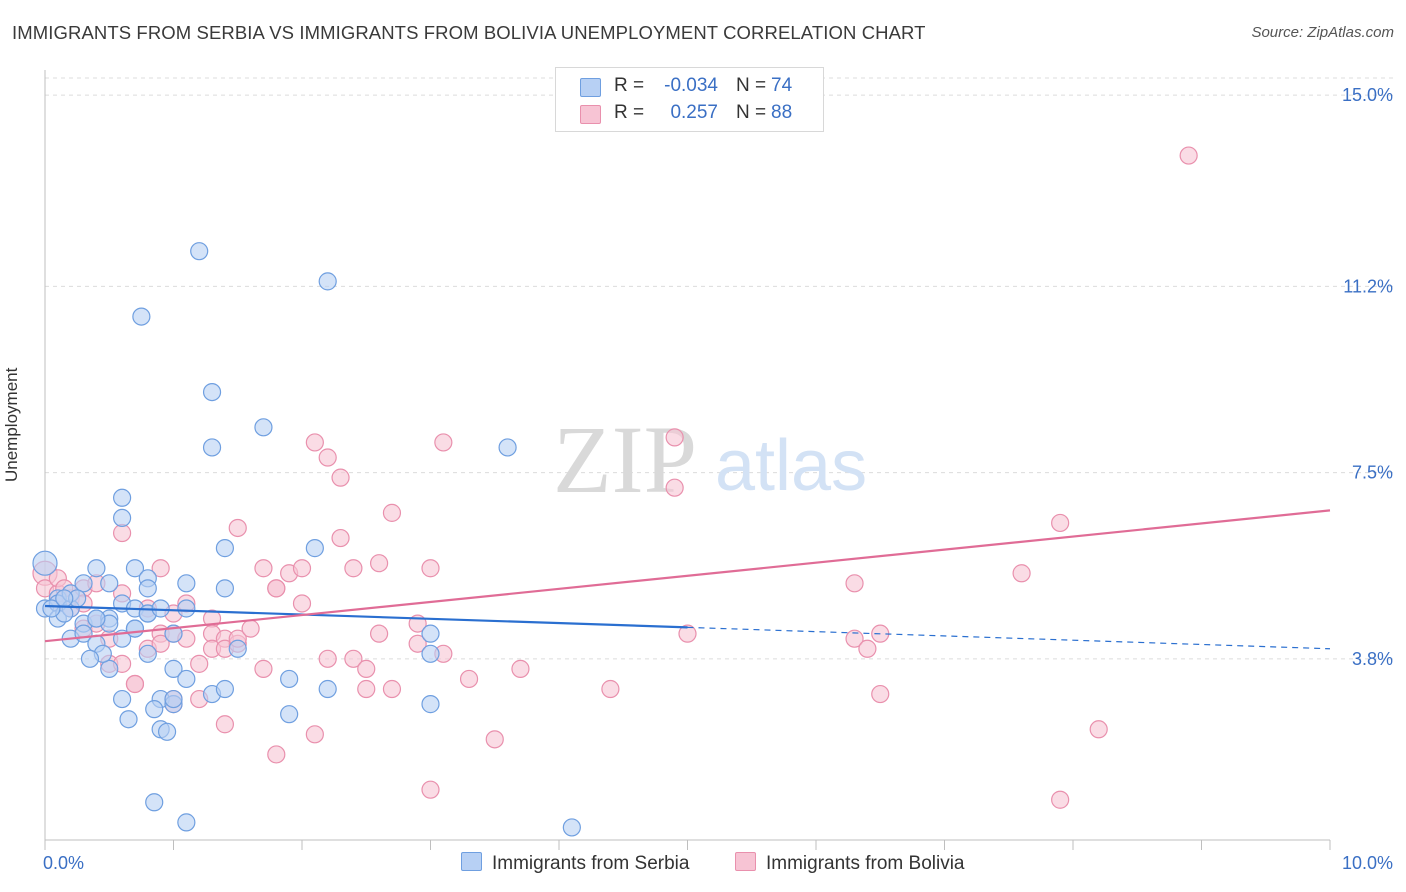  I want to click on x-tick-label: 10.0%, so click(1367, 863).